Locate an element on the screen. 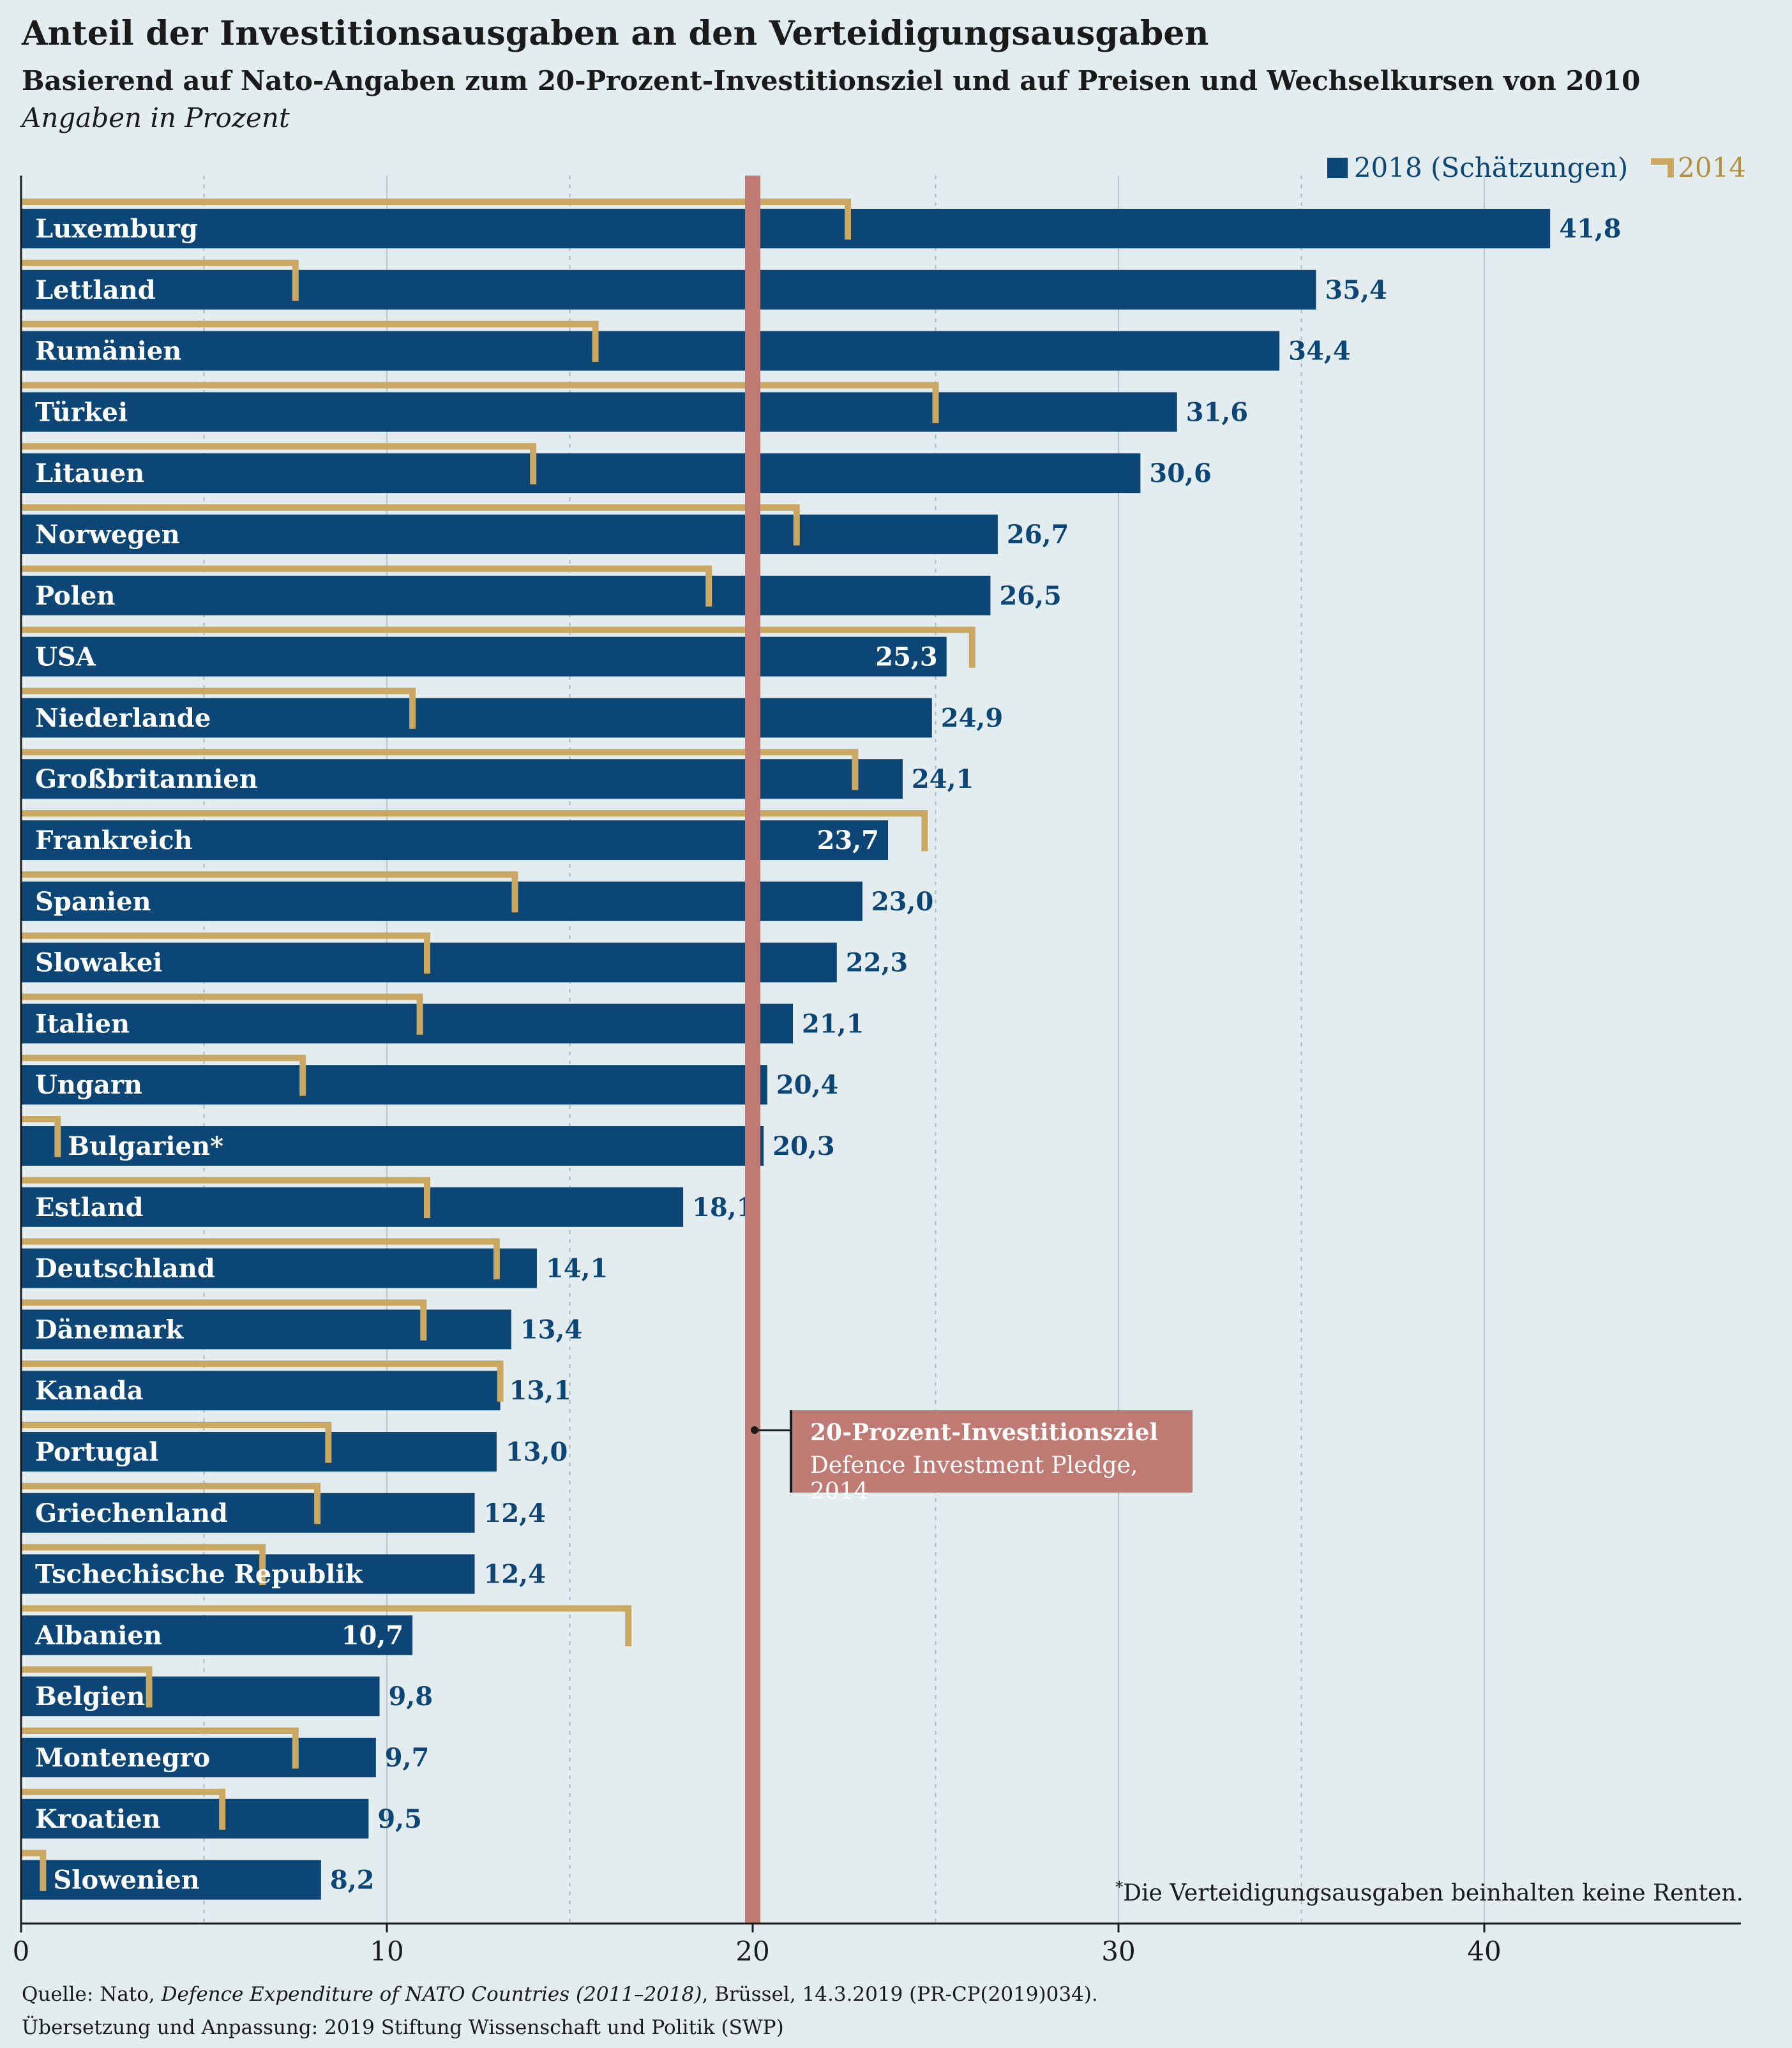 Image resolution: width=1792 pixels, height=2048 pixels. category-label: Albanien is located at coordinates (98, 1635).